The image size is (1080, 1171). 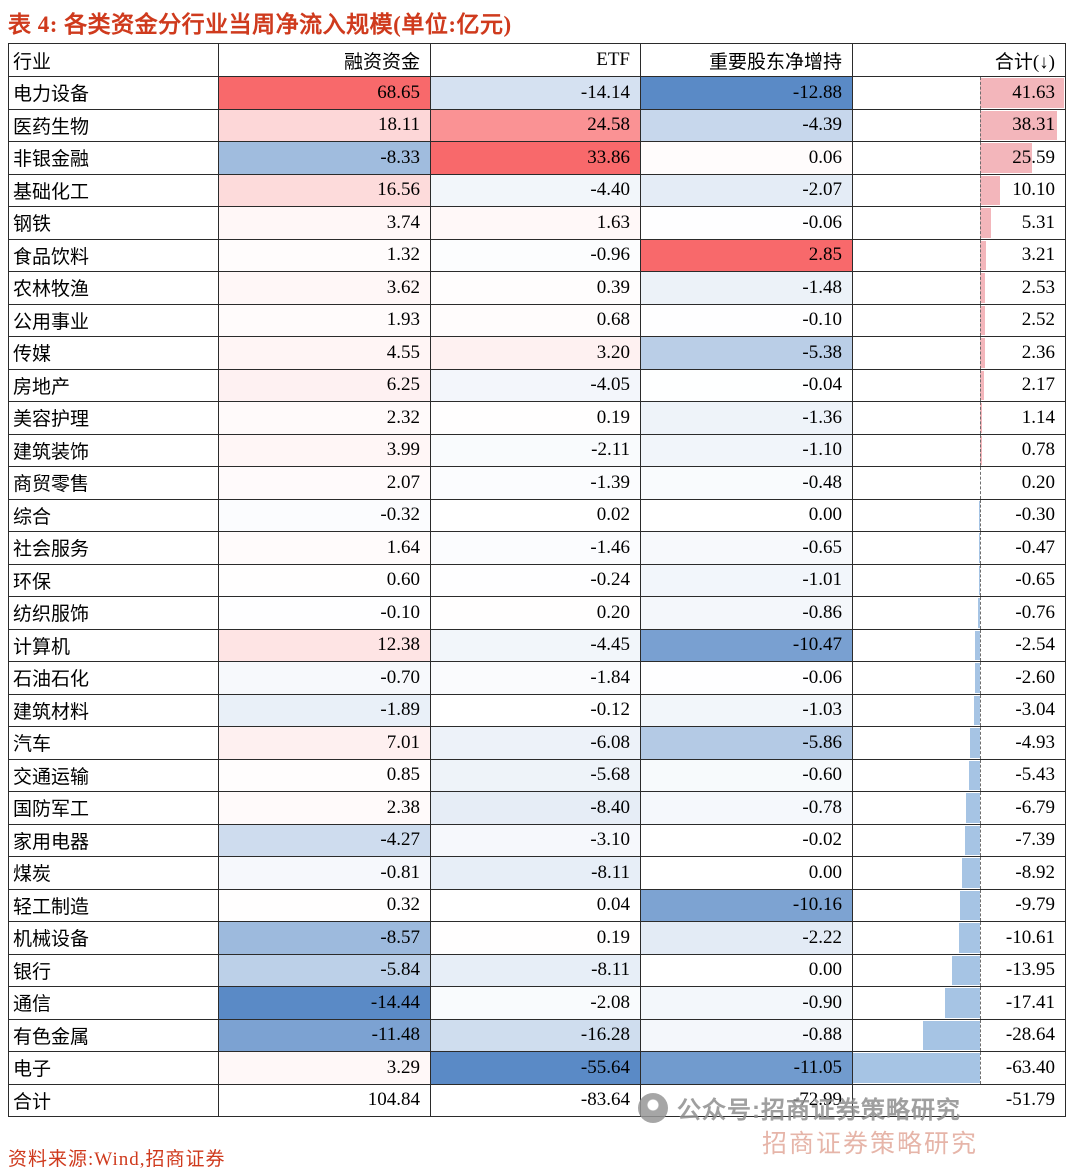 I want to click on etf-cell: -6.08, so click(x=535, y=743).